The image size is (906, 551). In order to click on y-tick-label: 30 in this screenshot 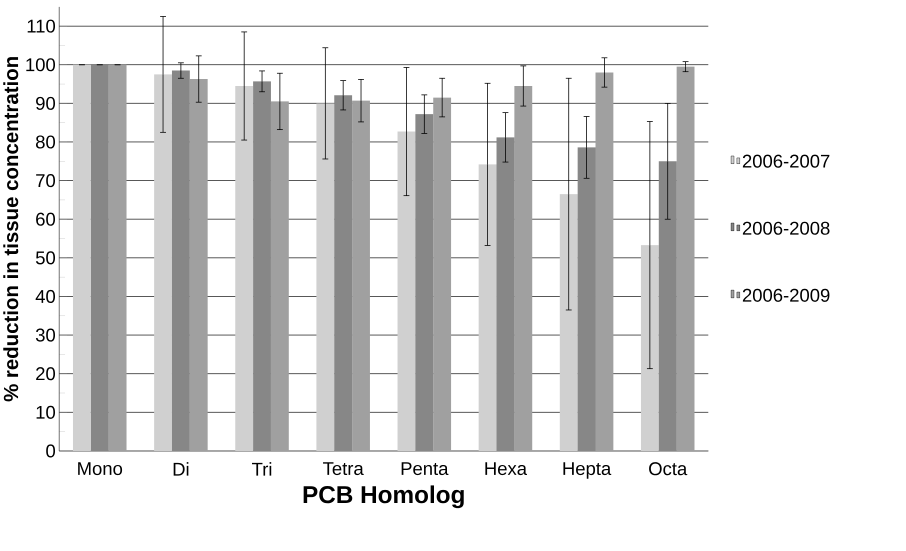, I will do `click(46, 335)`.